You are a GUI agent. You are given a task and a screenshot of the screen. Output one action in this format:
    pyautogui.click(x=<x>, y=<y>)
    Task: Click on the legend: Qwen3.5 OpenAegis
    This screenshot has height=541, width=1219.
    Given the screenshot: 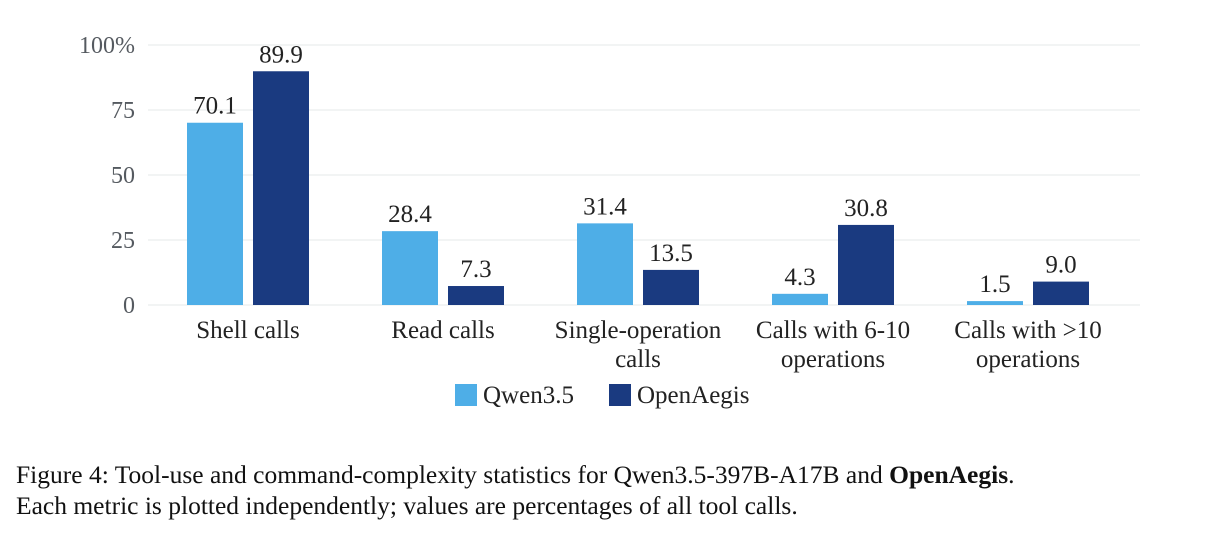 What is the action you would take?
    pyautogui.click(x=602, y=395)
    